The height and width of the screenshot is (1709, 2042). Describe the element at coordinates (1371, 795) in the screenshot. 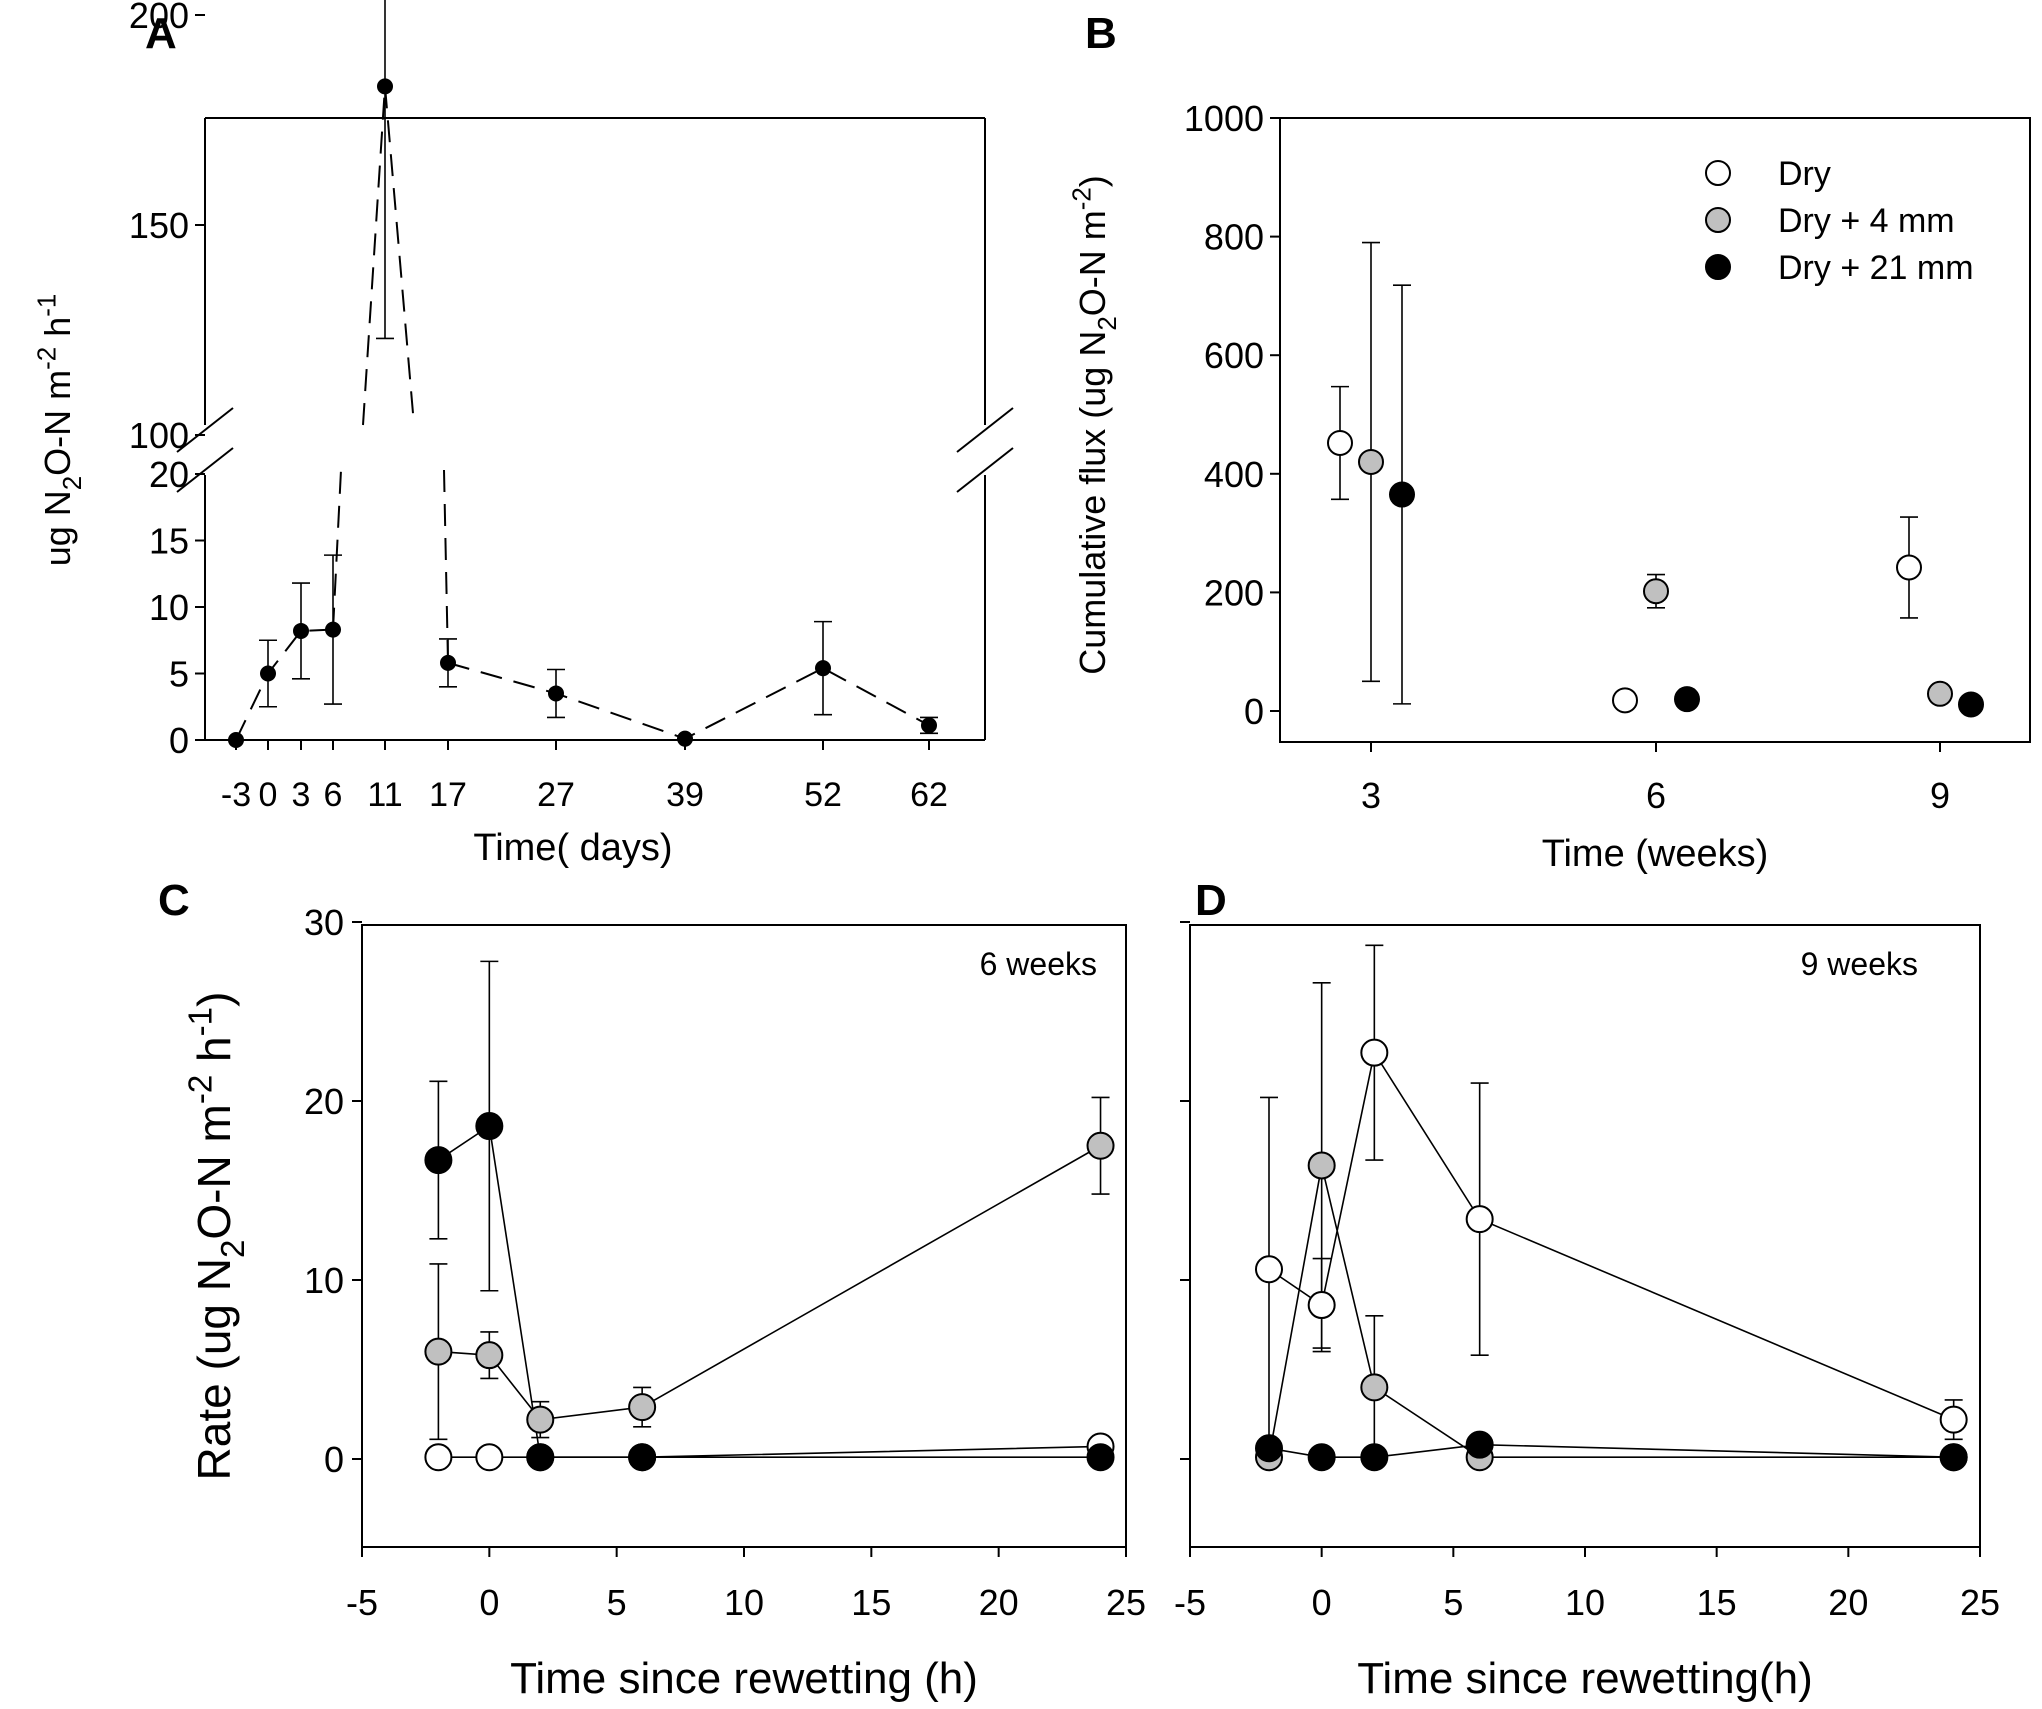

I see `x-tick-label: 3` at that location.